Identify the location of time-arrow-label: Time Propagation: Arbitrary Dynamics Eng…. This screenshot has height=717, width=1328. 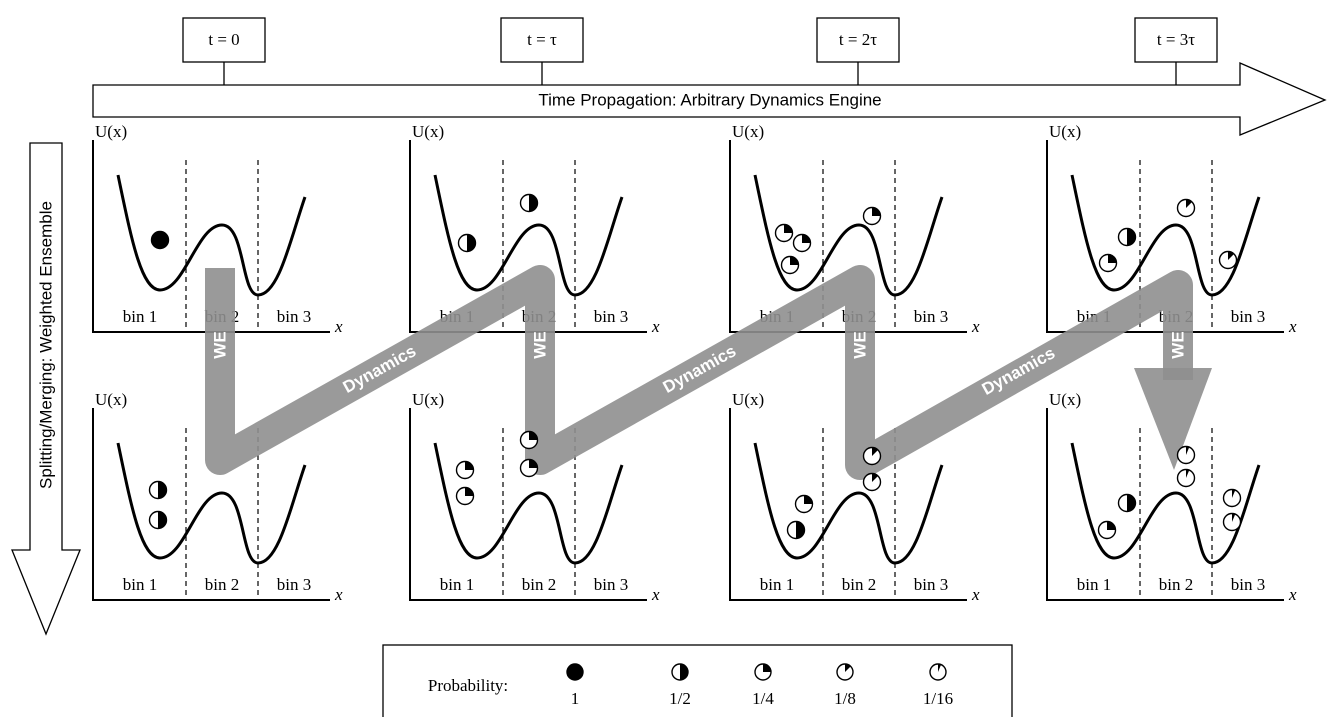
(709, 99).